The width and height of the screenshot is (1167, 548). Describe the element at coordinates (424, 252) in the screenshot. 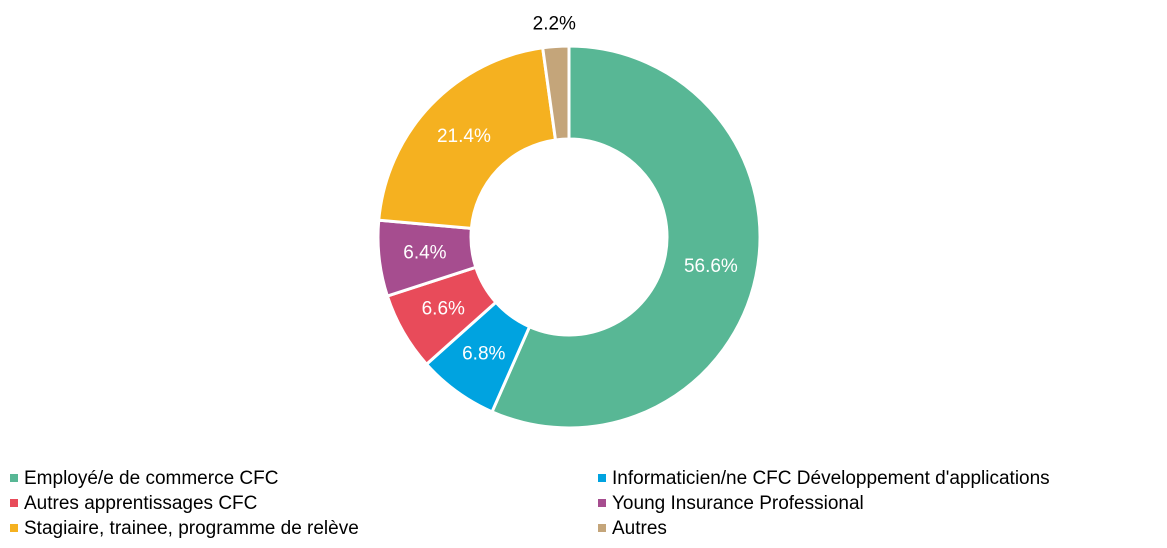

I see `data-label: 6.4%` at that location.